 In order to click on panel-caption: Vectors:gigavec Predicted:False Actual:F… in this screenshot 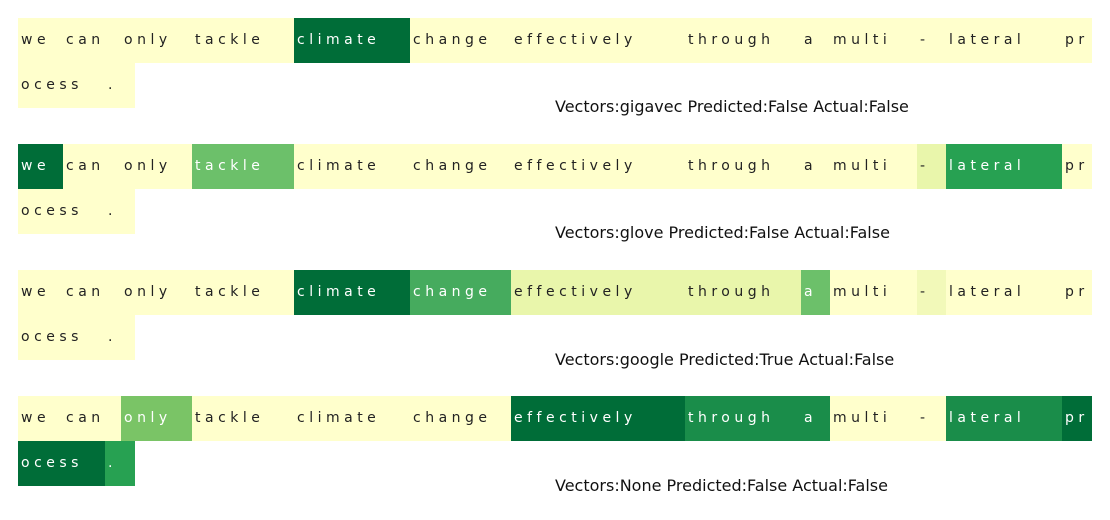, I will do `click(732, 106)`.